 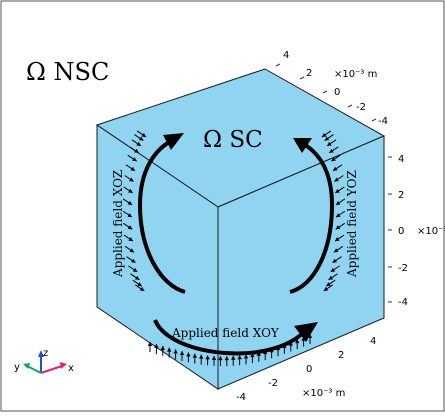 What do you see at coordinates (401, 159) in the screenshot?
I see `right-axis-tick-4: 4` at bounding box center [401, 159].